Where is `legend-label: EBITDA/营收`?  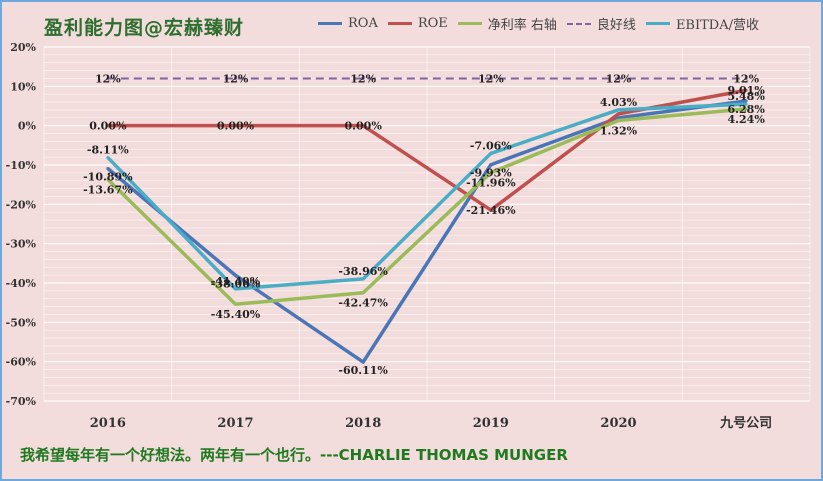
legend-label: EBITDA/营收 is located at coordinates (717, 25).